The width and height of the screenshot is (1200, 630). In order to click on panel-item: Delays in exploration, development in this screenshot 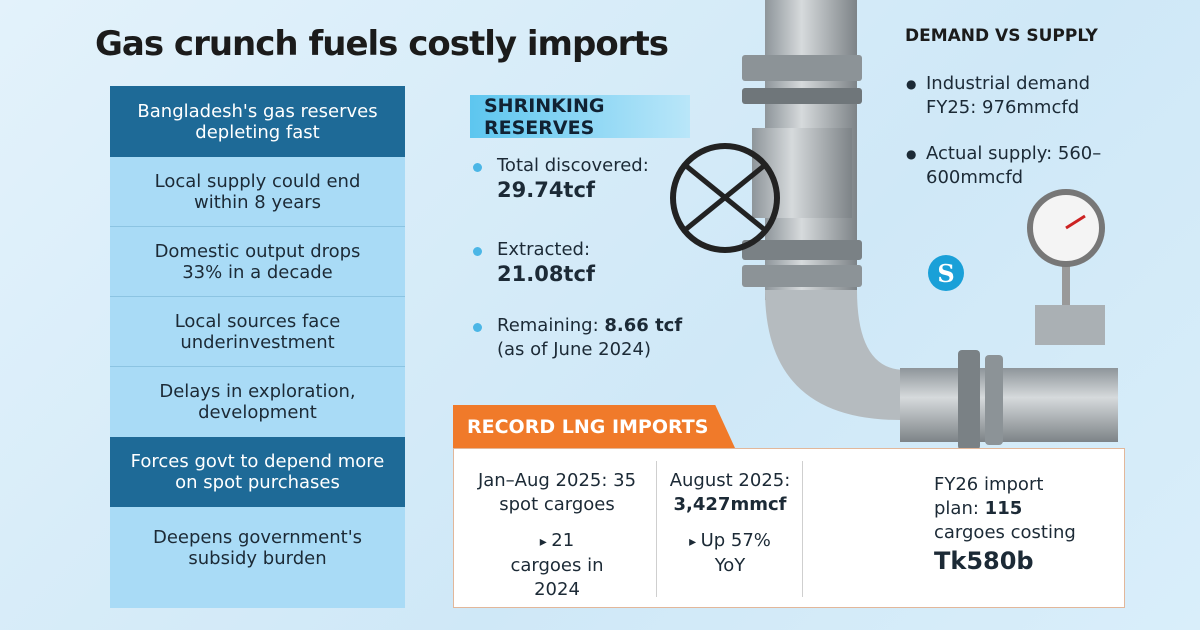, I will do `click(257, 402)`.